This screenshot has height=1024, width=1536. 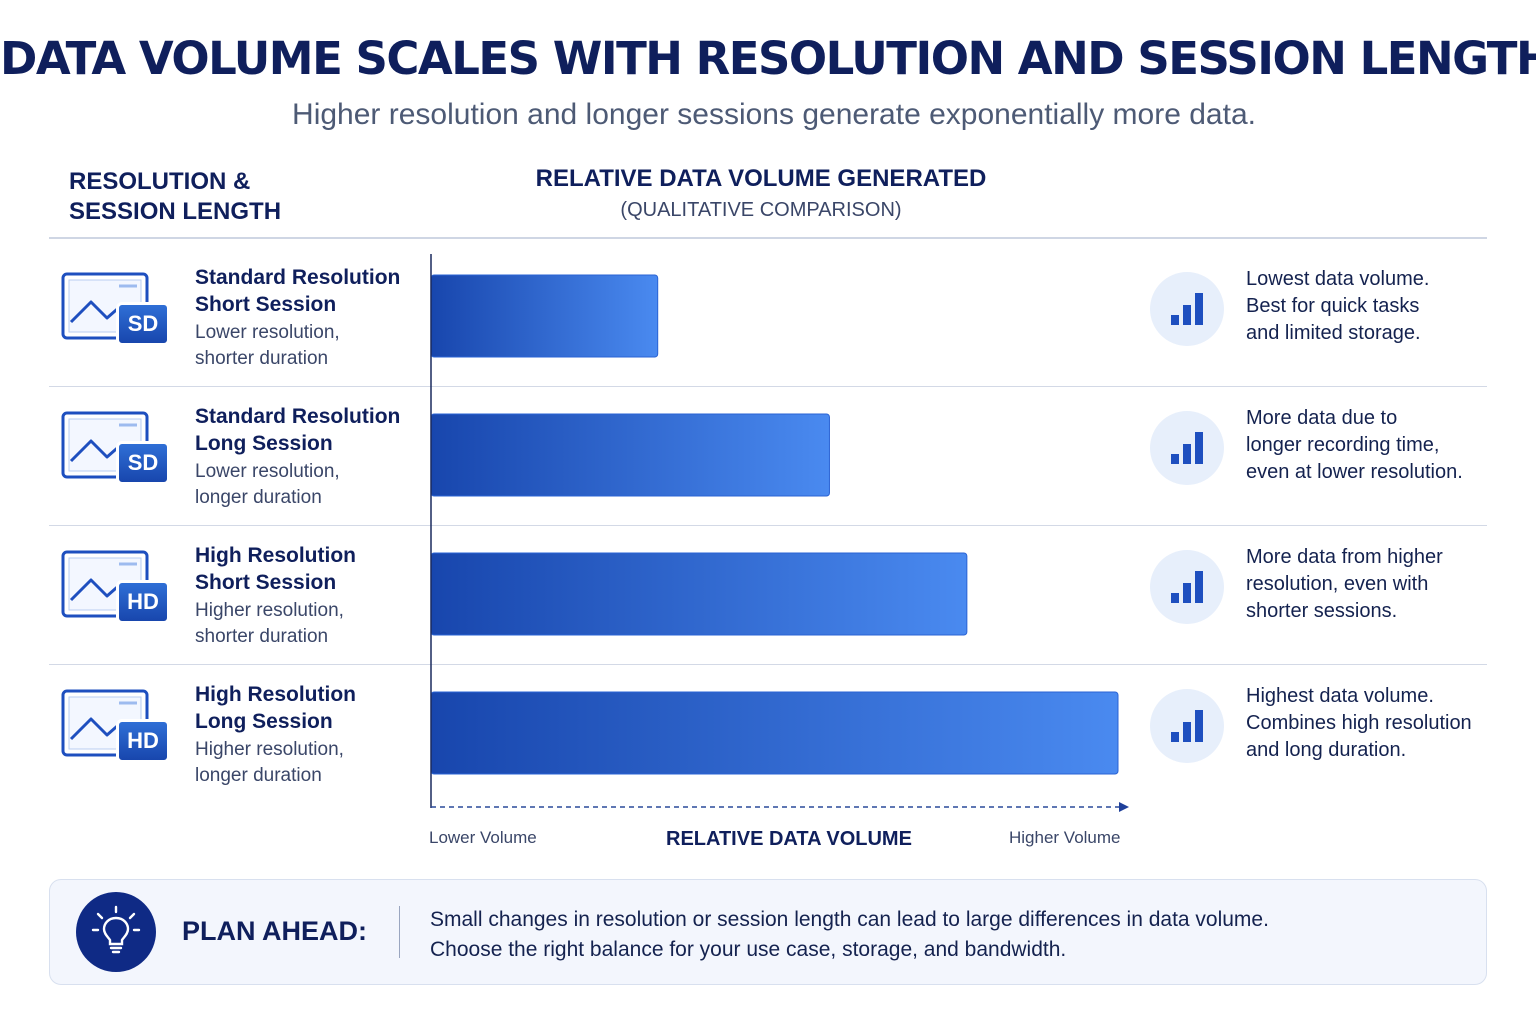 I want to click on header-divider, so click(x=768, y=238).